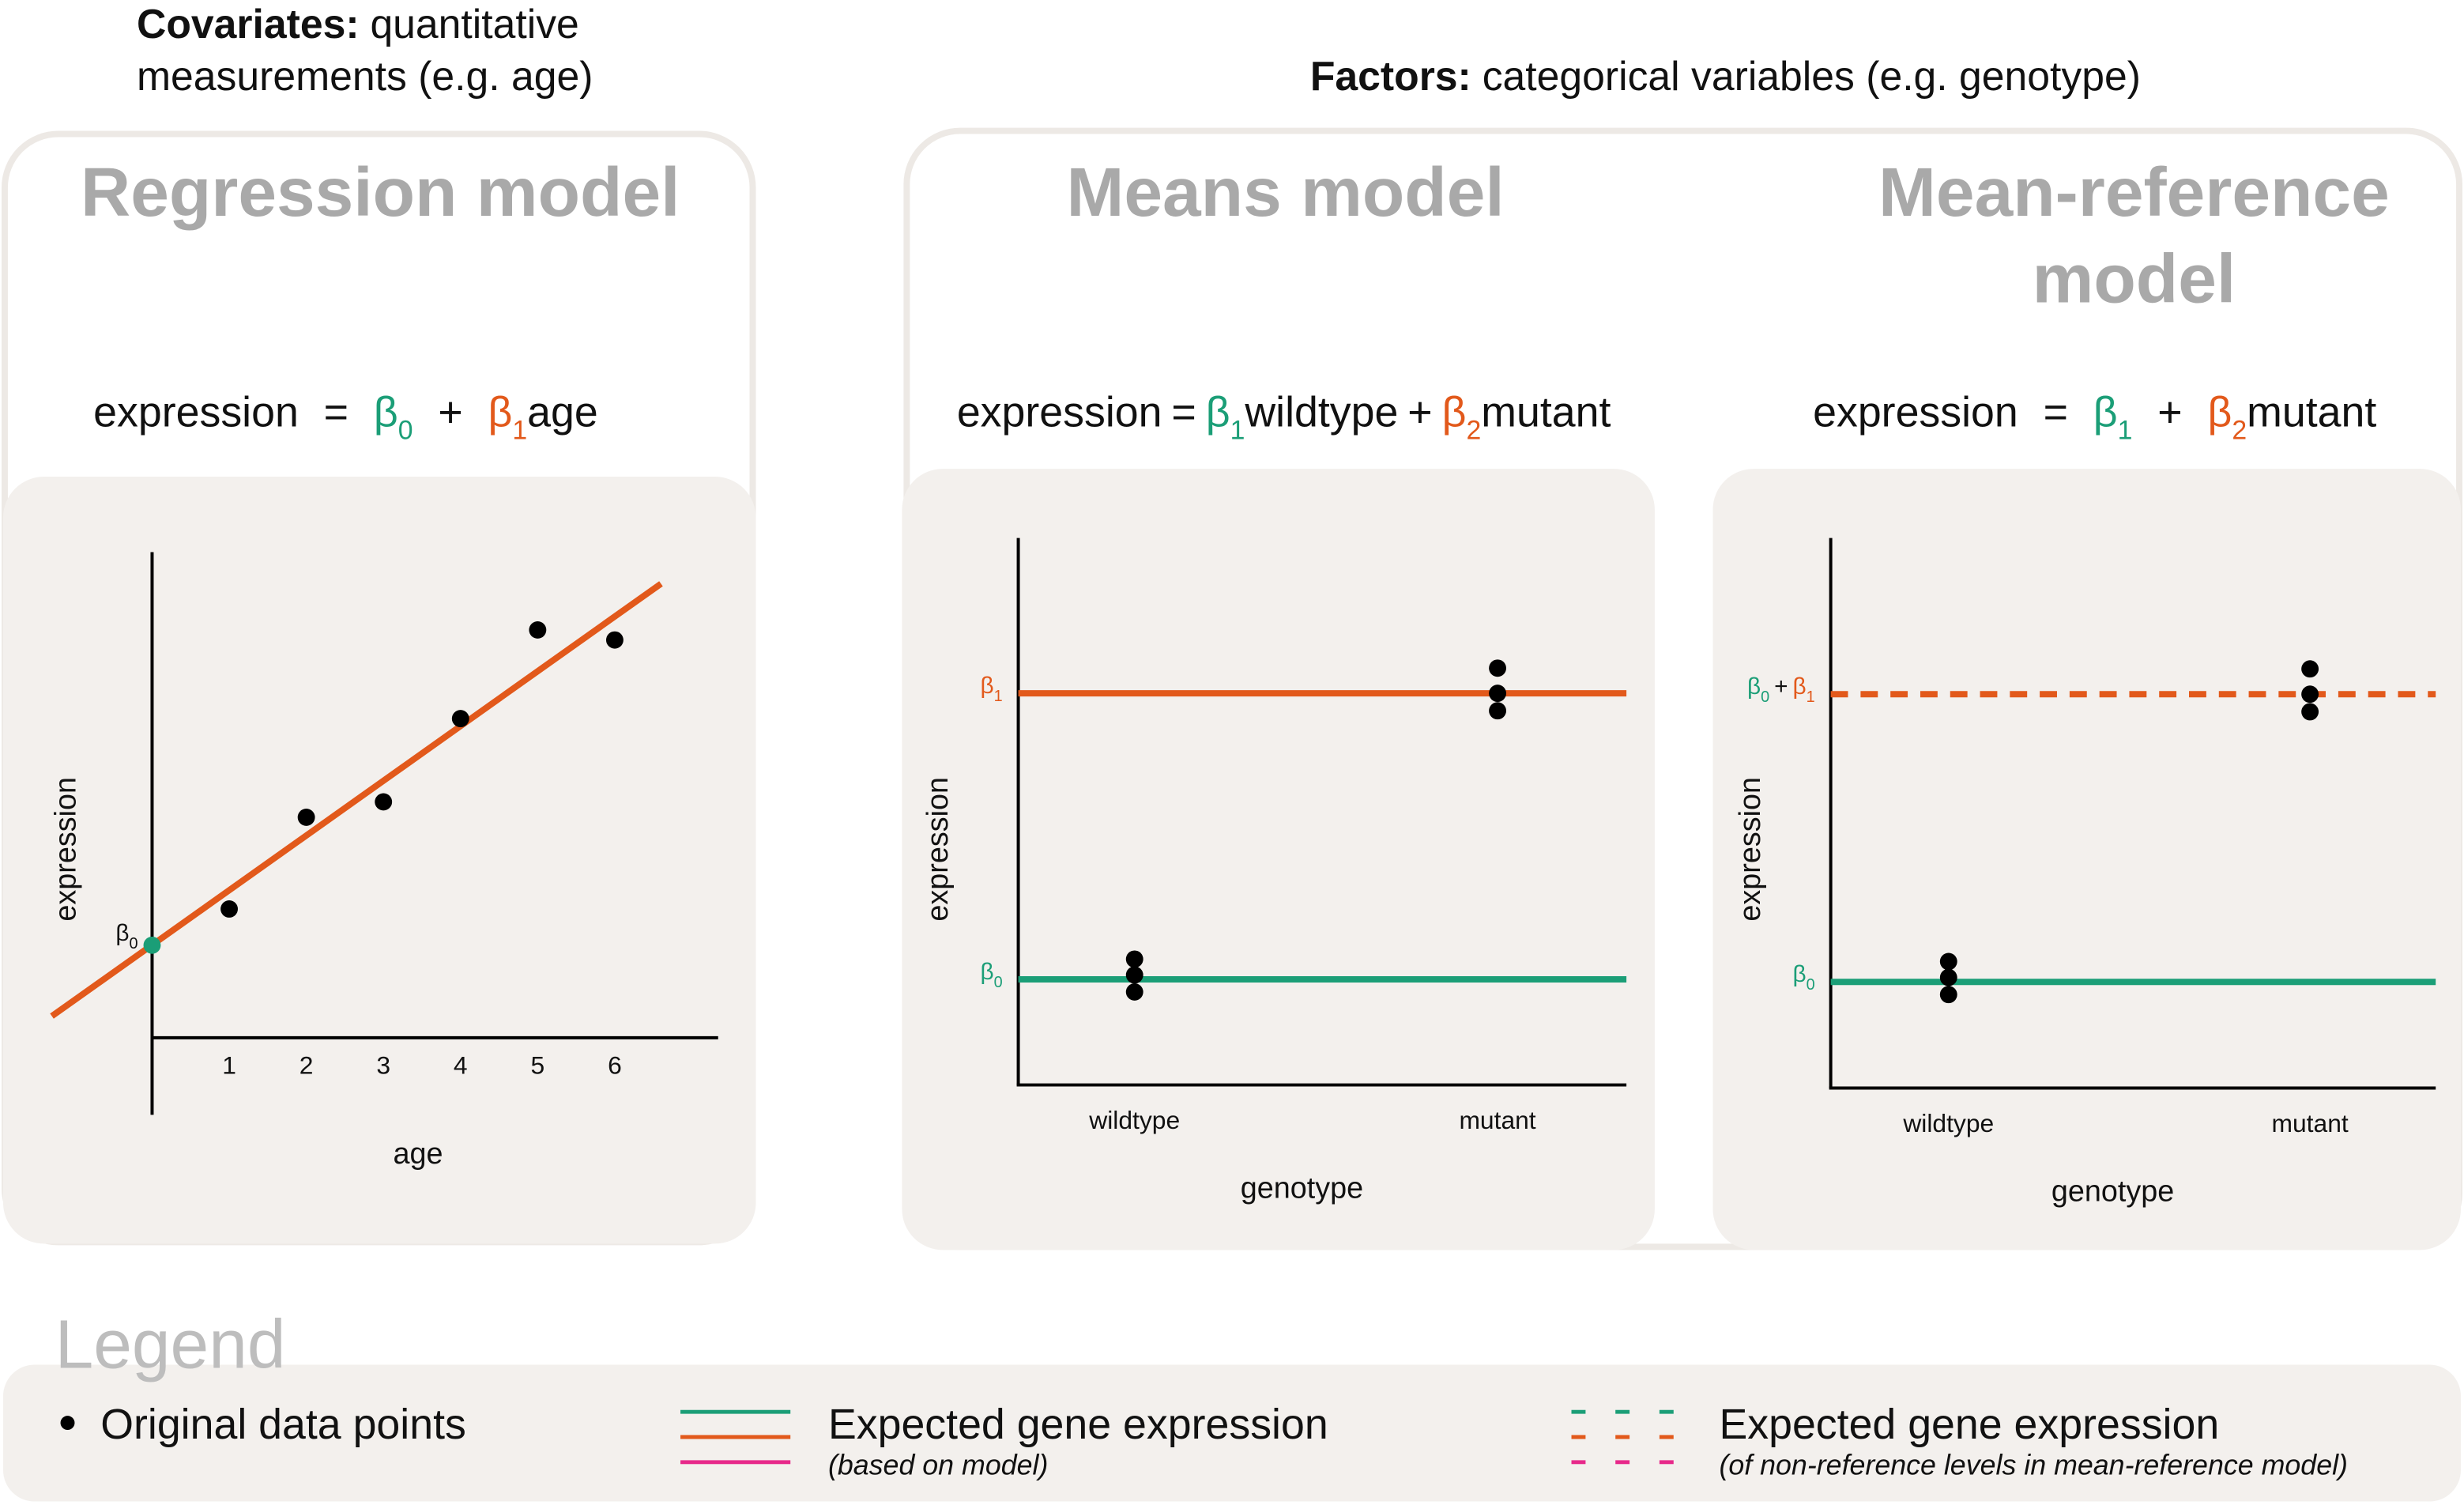 This screenshot has height=1505, width=2464. I want to click on x-tick-label: 6, so click(615, 1065).